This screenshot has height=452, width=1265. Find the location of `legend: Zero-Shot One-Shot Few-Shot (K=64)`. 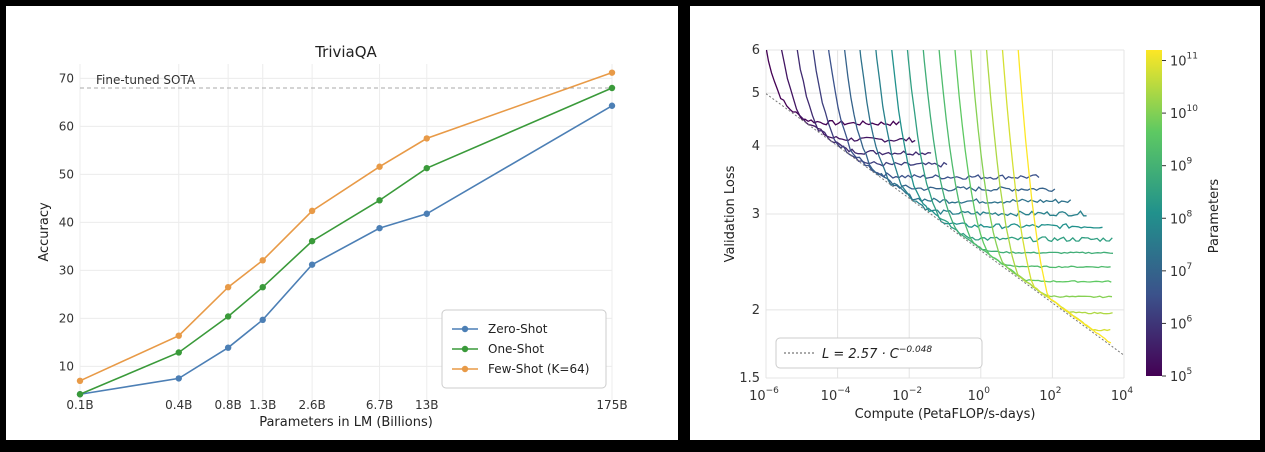

legend: Zero-Shot One-Shot Few-Shot (K=64) is located at coordinates (524, 349).